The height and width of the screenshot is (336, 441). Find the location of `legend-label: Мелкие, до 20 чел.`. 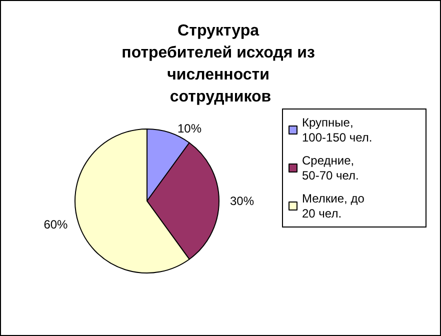

legend-label: Мелкие, до 20 чел. is located at coordinates (335, 206).